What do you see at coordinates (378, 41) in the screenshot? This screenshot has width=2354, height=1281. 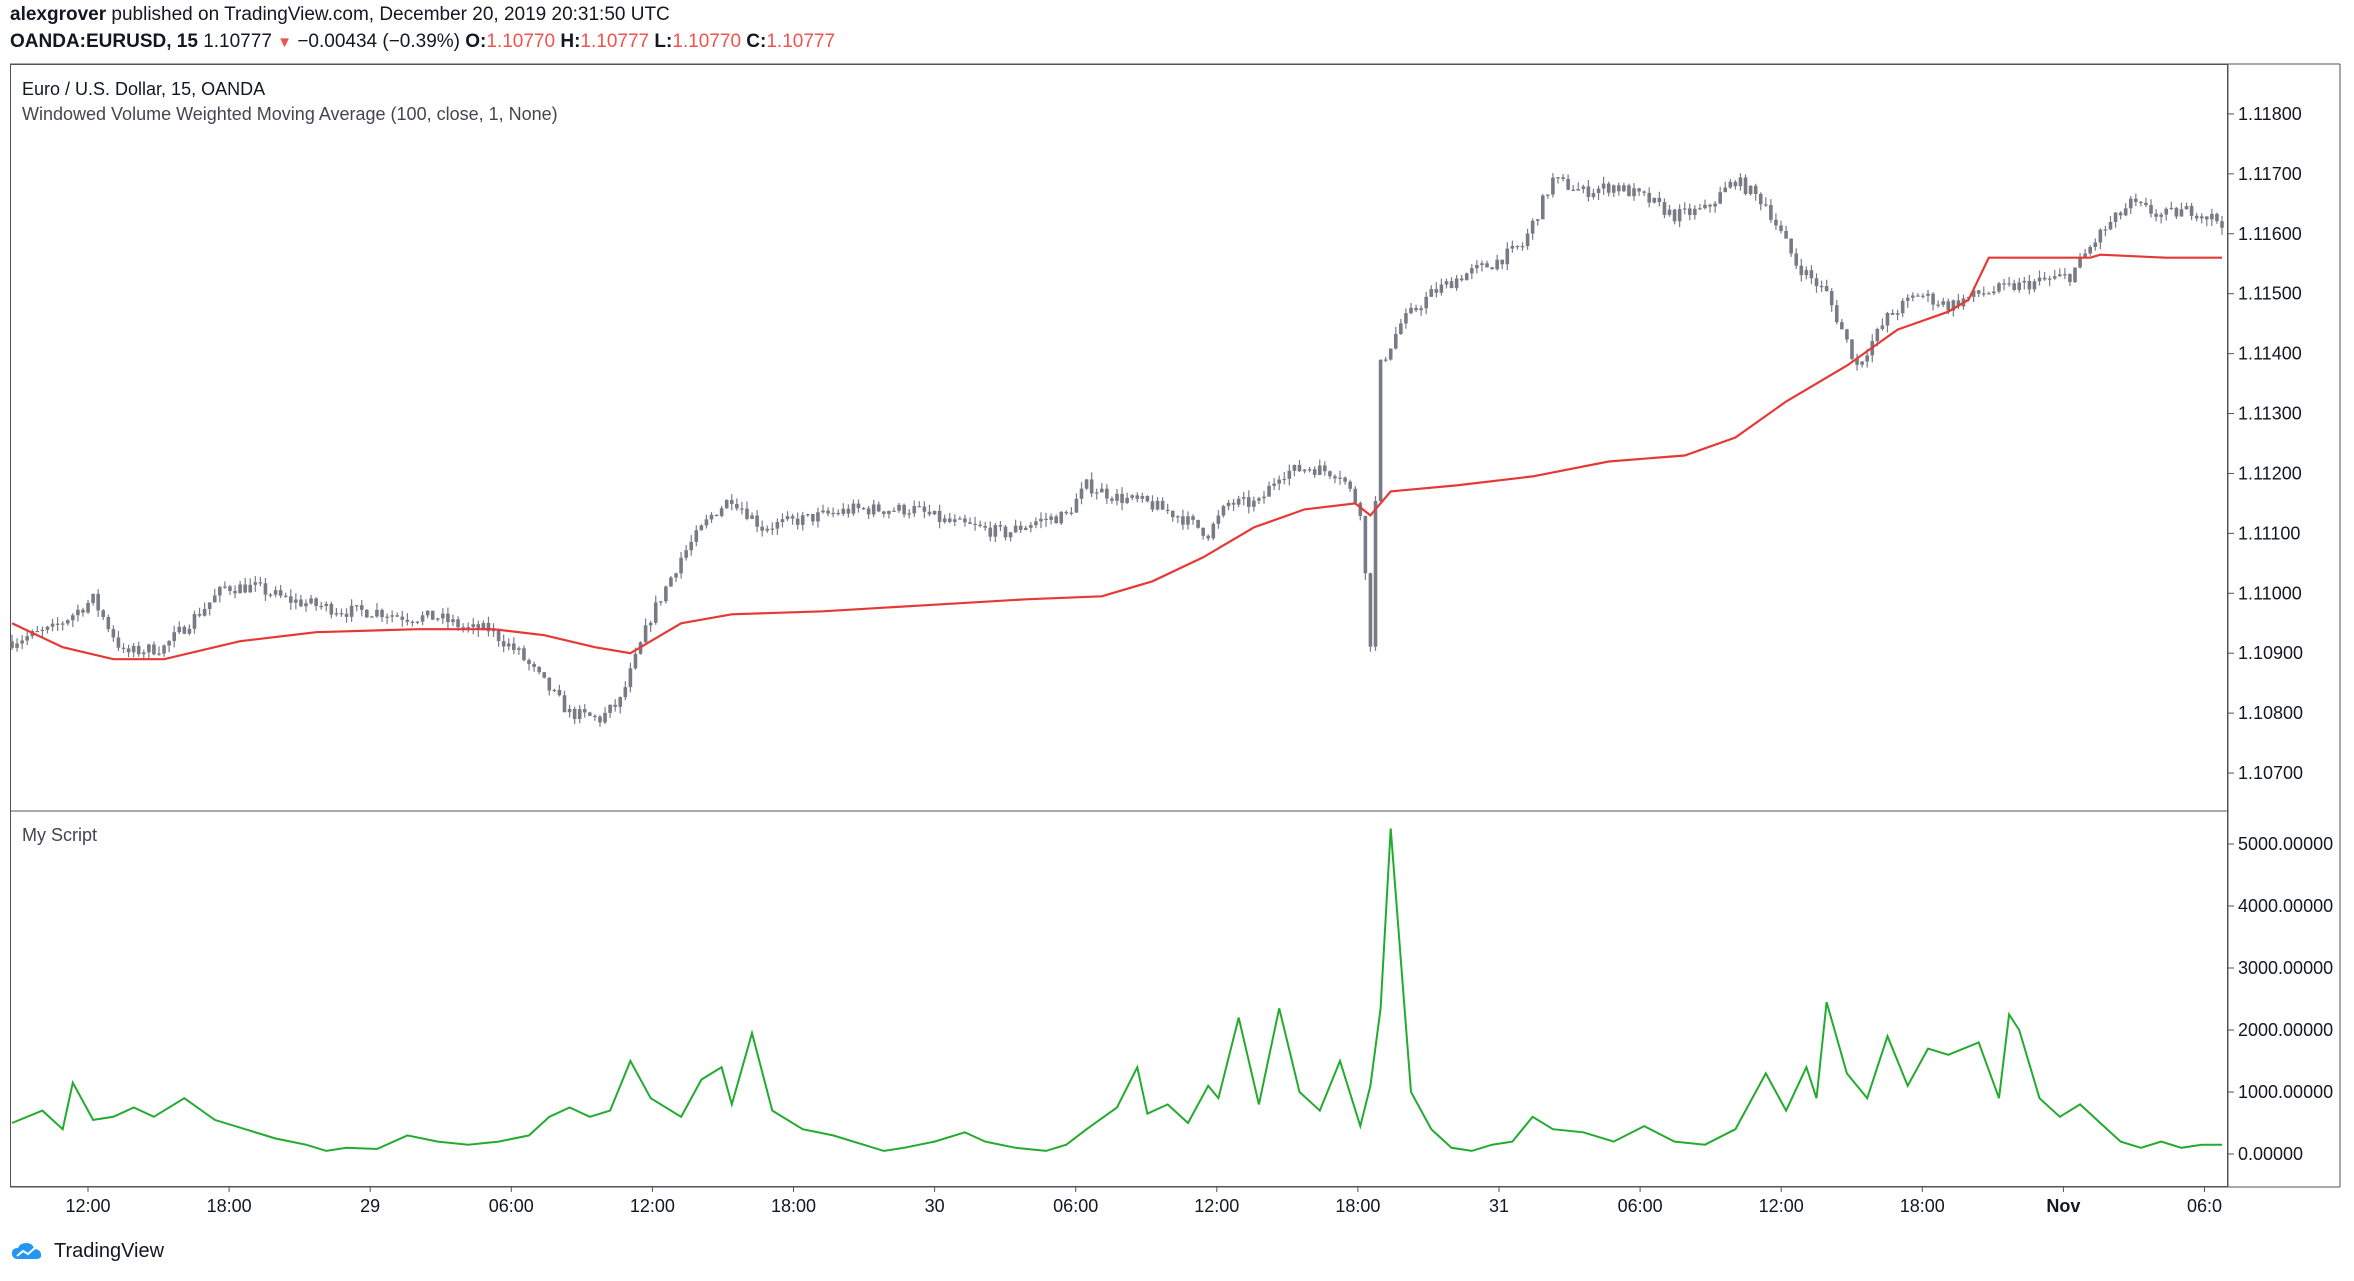 I see `price-change: −0.00434 (−0.39%)` at bounding box center [378, 41].